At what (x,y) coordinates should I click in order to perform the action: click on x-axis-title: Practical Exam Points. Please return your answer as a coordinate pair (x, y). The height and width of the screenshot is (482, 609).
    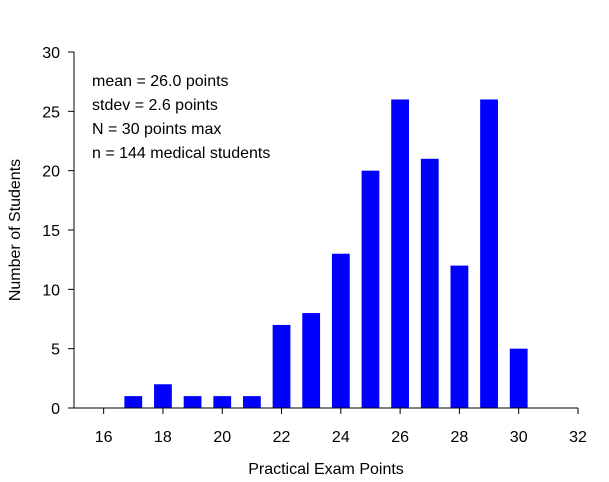
    Looking at the image, I should click on (326, 469).